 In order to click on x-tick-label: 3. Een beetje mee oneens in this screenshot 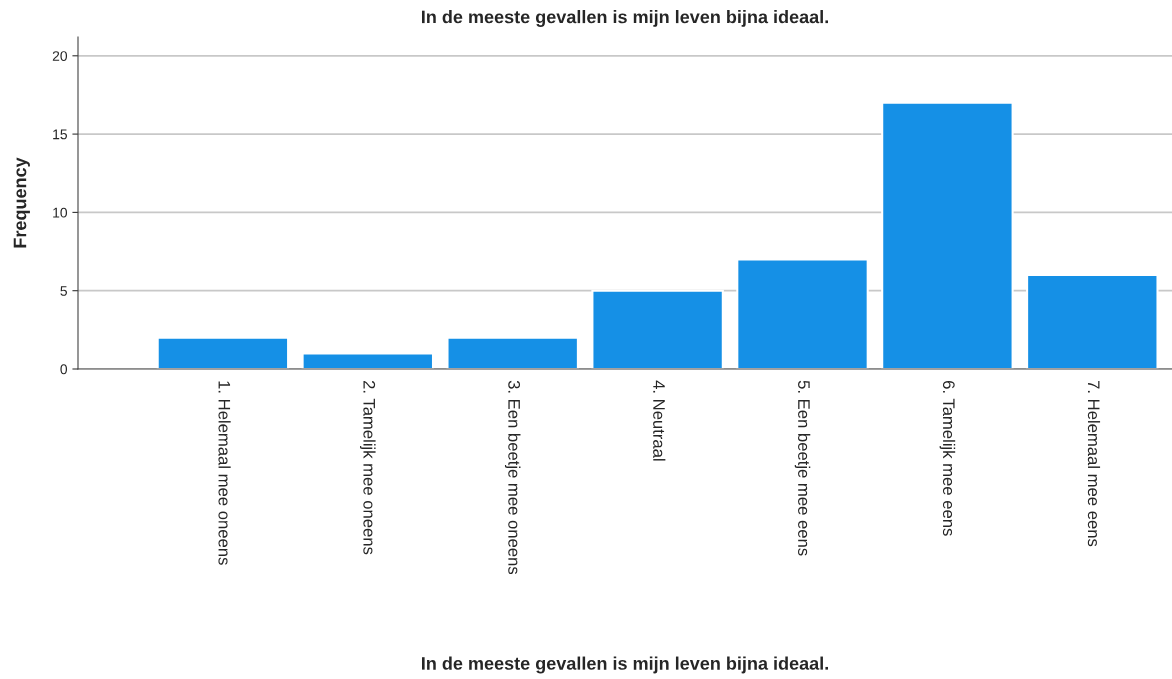, I will do `click(512, 477)`.